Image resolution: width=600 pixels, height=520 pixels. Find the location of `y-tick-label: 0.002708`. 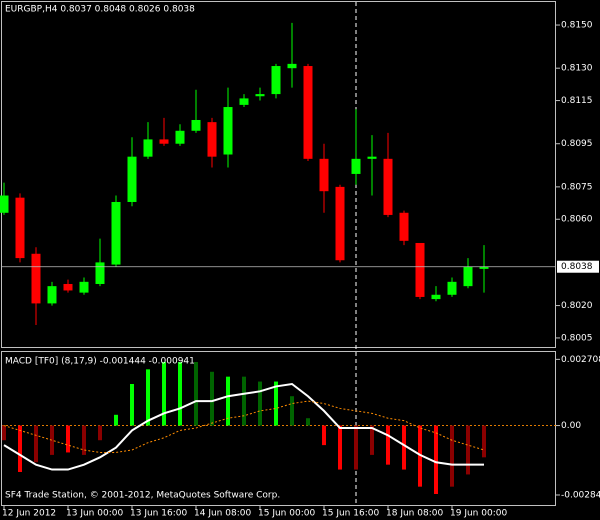

y-tick-label: 0.002708 is located at coordinates (580, 360).